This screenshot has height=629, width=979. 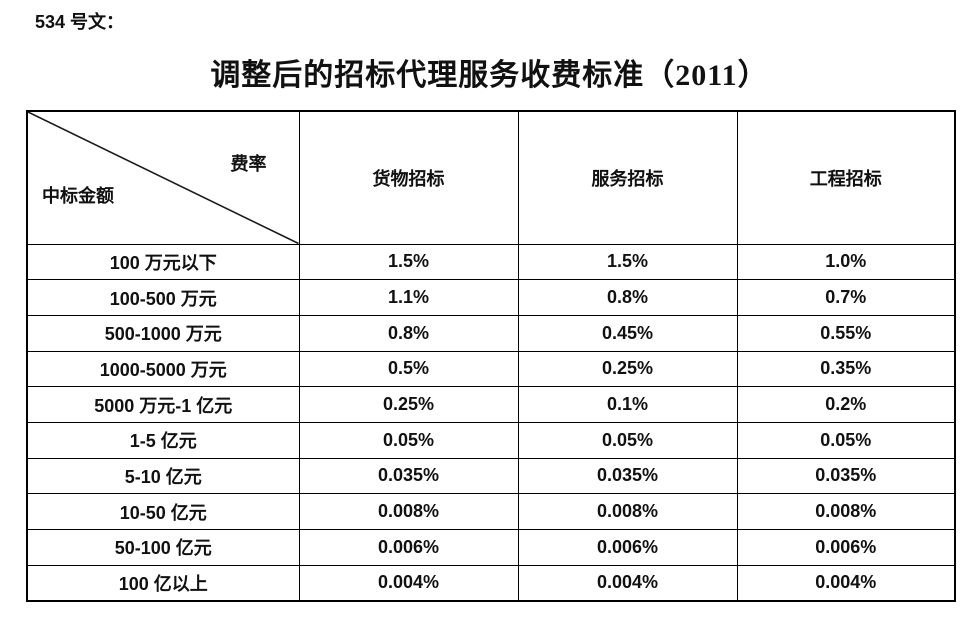 What do you see at coordinates (163, 262) in the screenshot?
I see `row-label: 100 万元以下` at bounding box center [163, 262].